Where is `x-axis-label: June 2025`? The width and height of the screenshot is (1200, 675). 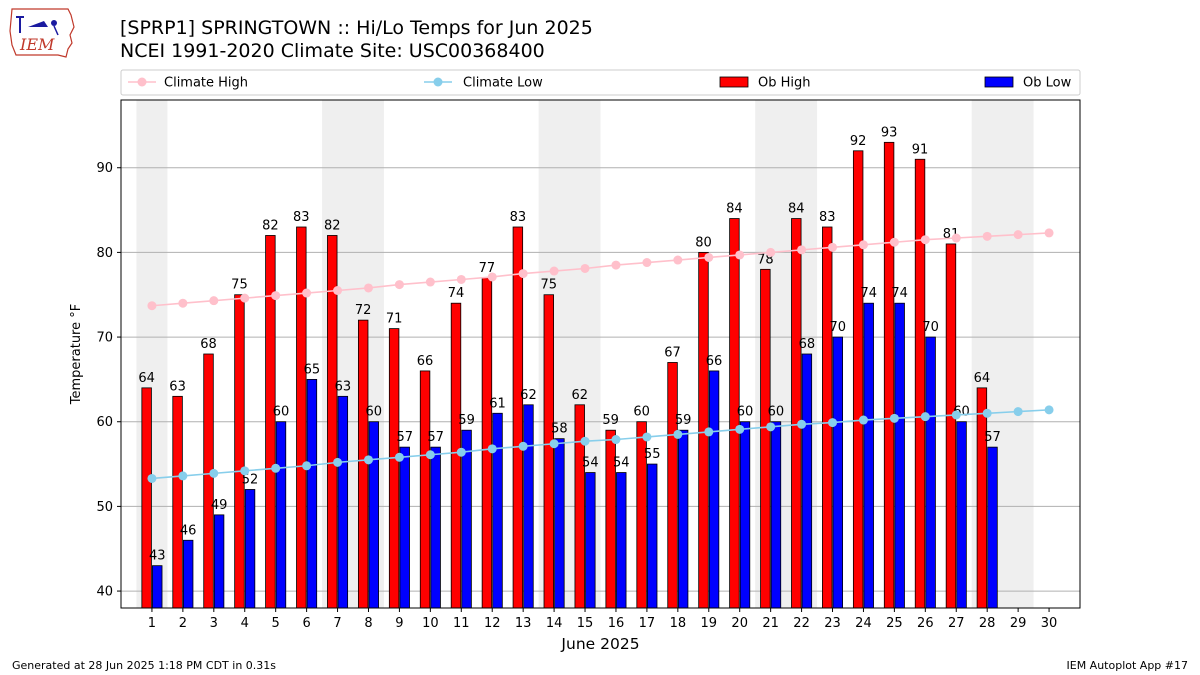 x-axis-label: June 2025 is located at coordinates (599, 644).